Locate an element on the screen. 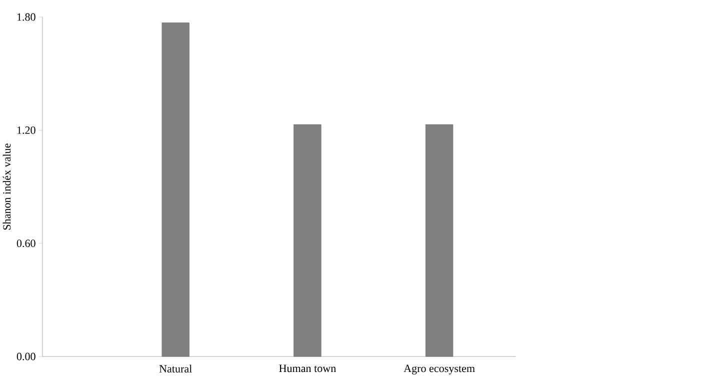 The image size is (701, 388). x-tick-label: Agro ecosystem is located at coordinates (439, 369).